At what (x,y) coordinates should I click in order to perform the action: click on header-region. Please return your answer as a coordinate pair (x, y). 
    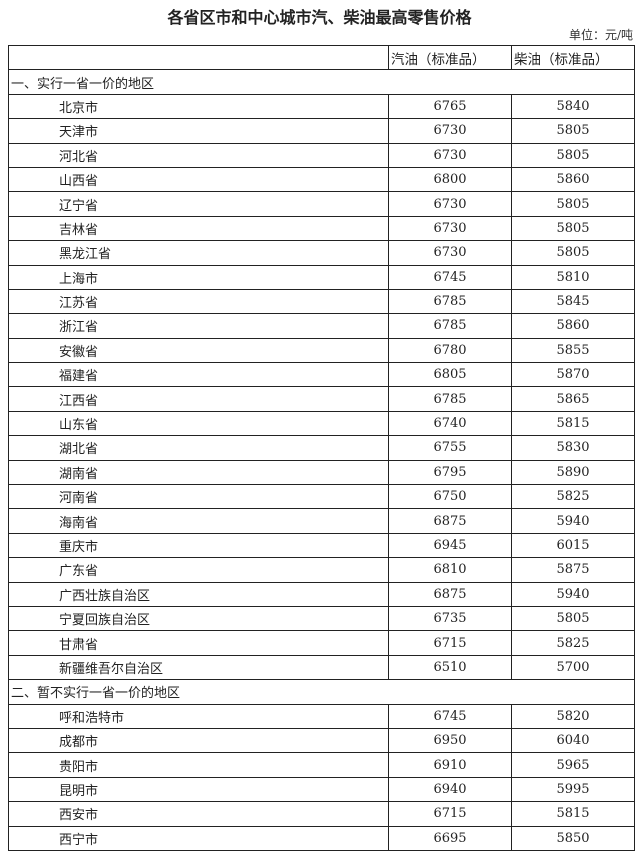
    Looking at the image, I should click on (198, 57).